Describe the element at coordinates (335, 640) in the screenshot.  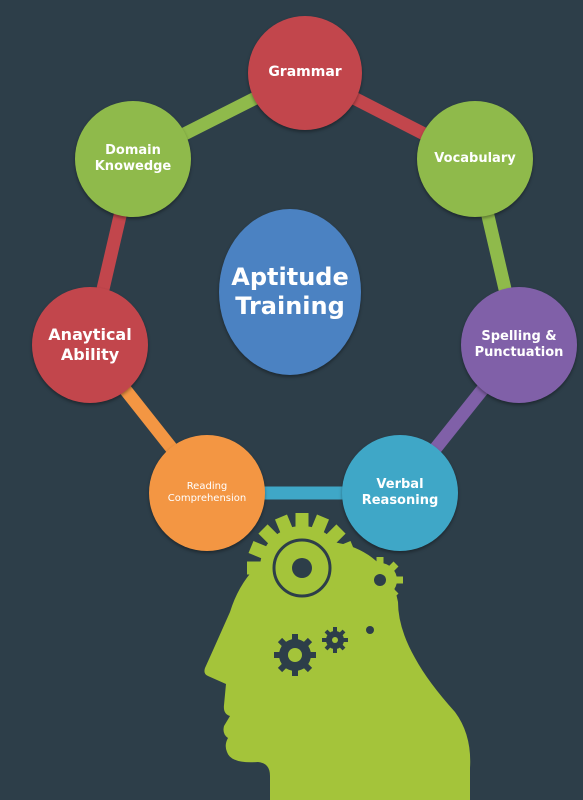
I see `inner-small-gear-icon` at that location.